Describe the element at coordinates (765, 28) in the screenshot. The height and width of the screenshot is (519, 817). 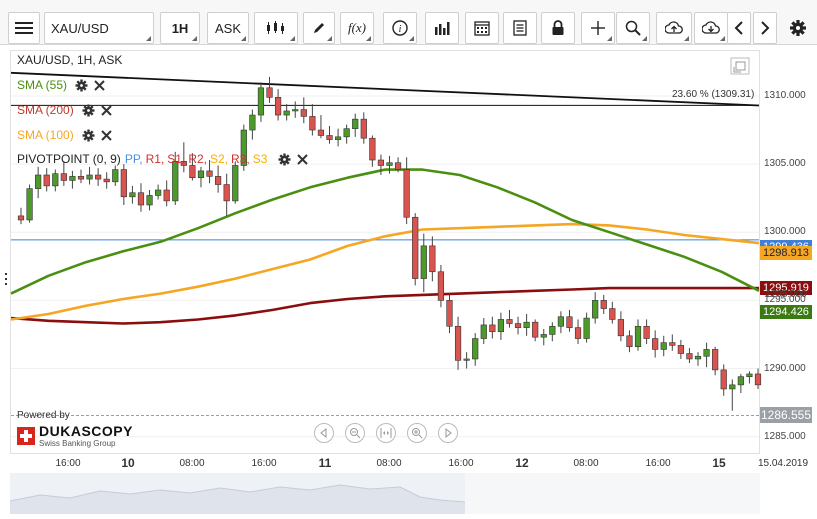
I see `scroll-right-button` at that location.